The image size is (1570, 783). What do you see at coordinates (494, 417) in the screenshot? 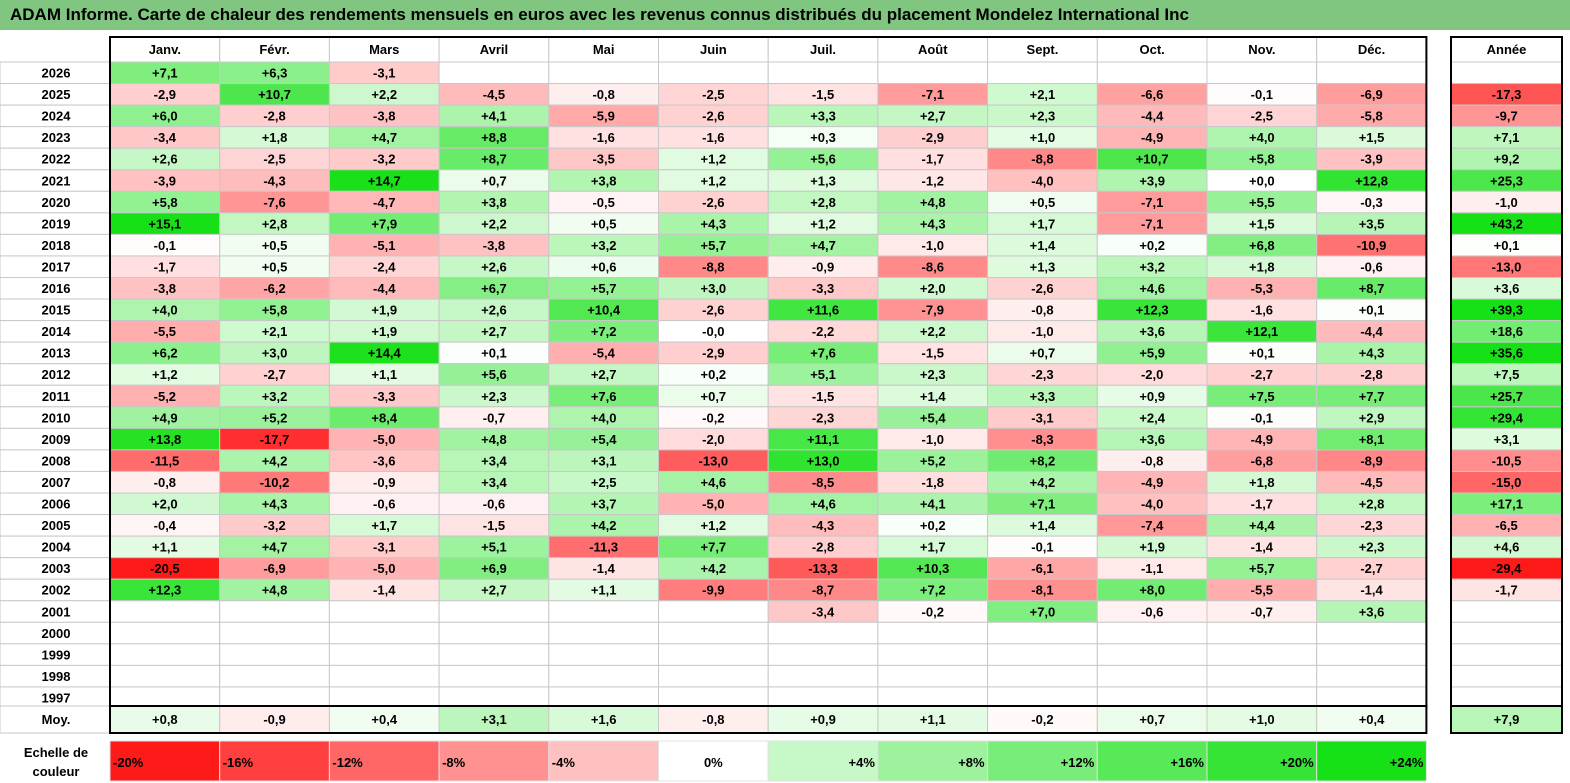
I see `cell-value-label: -0,7` at bounding box center [494, 417].